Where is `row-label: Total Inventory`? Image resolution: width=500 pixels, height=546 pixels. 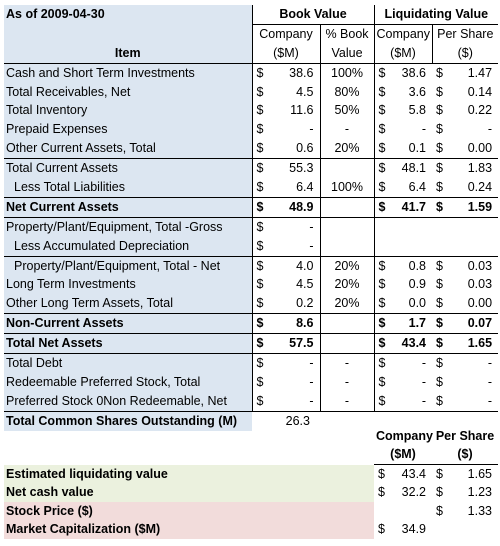
row-label: Total Inventory is located at coordinates (128, 111).